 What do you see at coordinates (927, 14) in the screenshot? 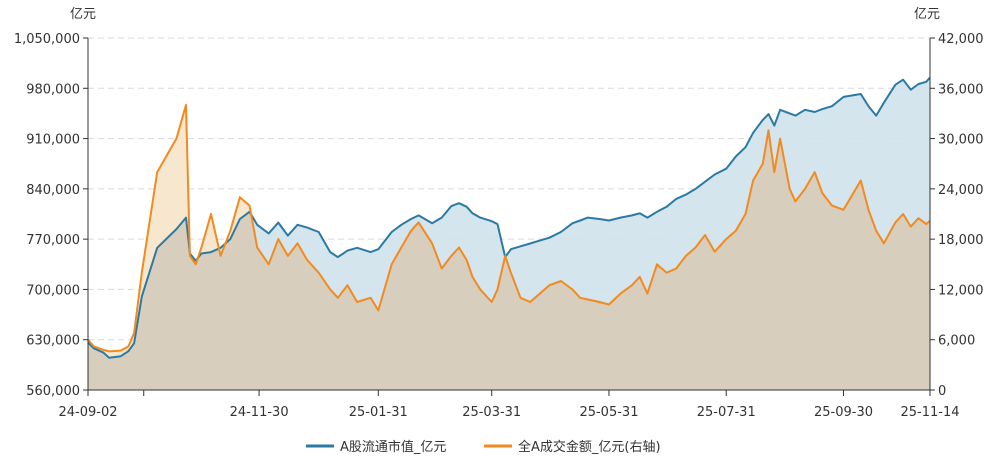
I see `right-axis-unit: 亿元` at bounding box center [927, 14].